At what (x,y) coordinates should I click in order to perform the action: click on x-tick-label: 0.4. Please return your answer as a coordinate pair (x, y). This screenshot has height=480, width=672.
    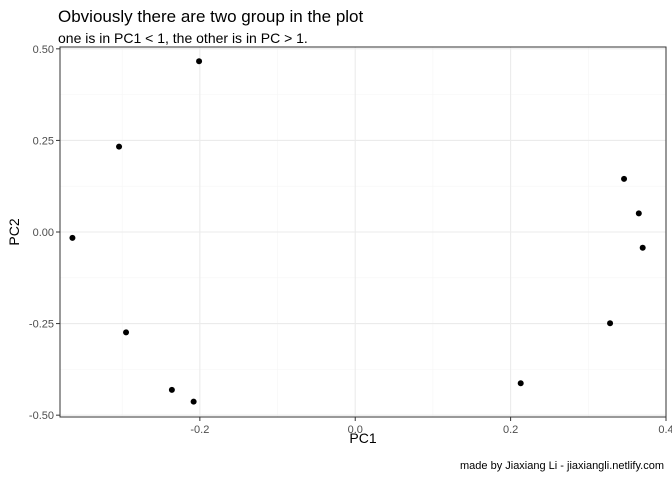
    Looking at the image, I should click on (665, 430).